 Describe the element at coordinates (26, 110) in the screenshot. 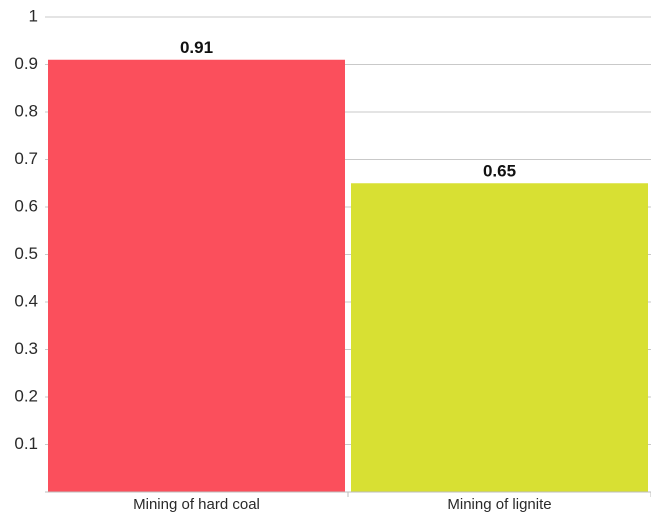

I see `y-tick-label: 0.8` at that location.